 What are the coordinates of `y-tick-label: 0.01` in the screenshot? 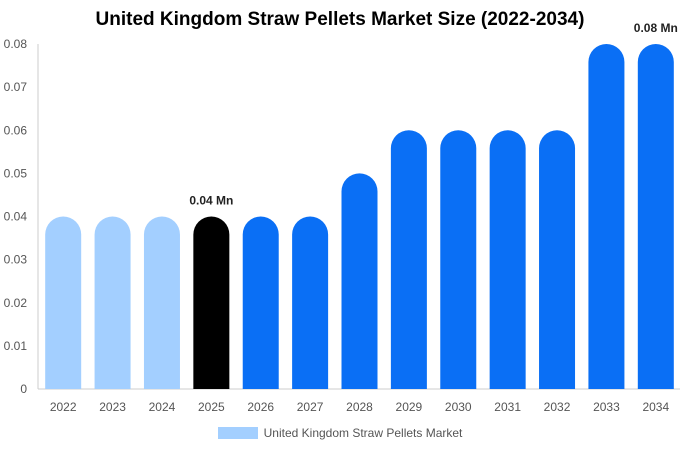 It's located at (16, 346).